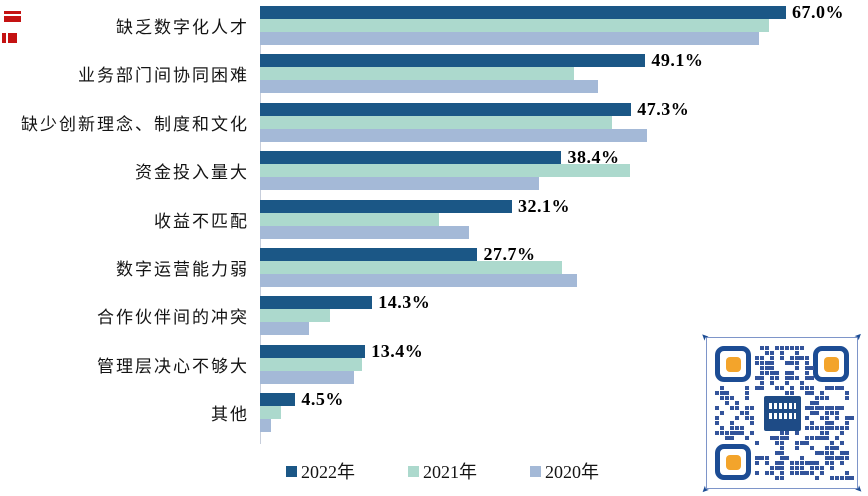 Image resolution: width=868 pixels, height=496 pixels. What do you see at coordinates (182, 27) in the screenshot?
I see `category-label: 缺乏数字化人才` at bounding box center [182, 27].